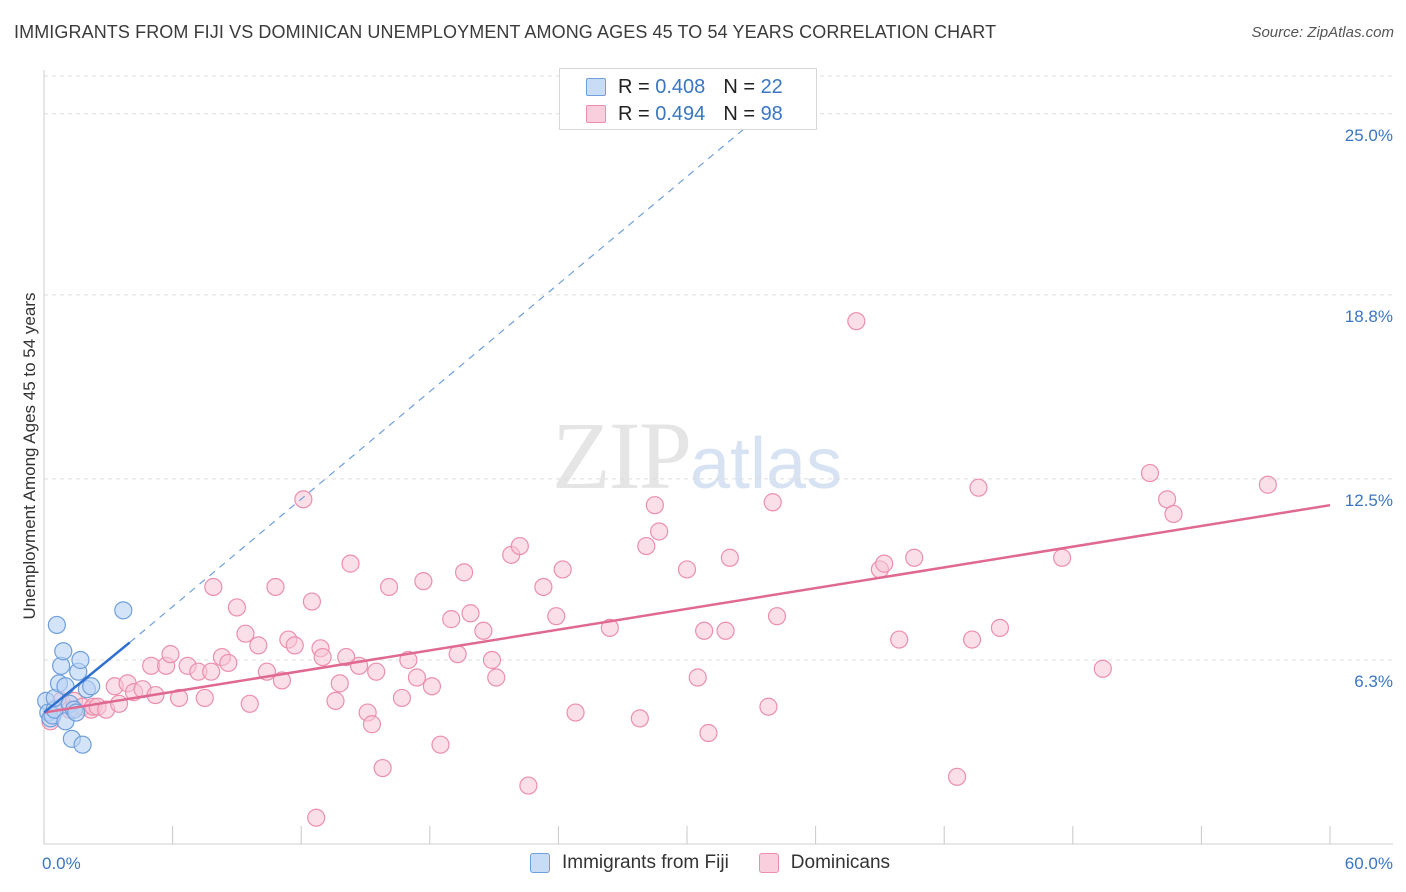 Image resolution: width=1406 pixels, height=892 pixels. Describe the element at coordinates (680, 113) in the screenshot. I see `dominicans-r-value: 0.494` at that location.